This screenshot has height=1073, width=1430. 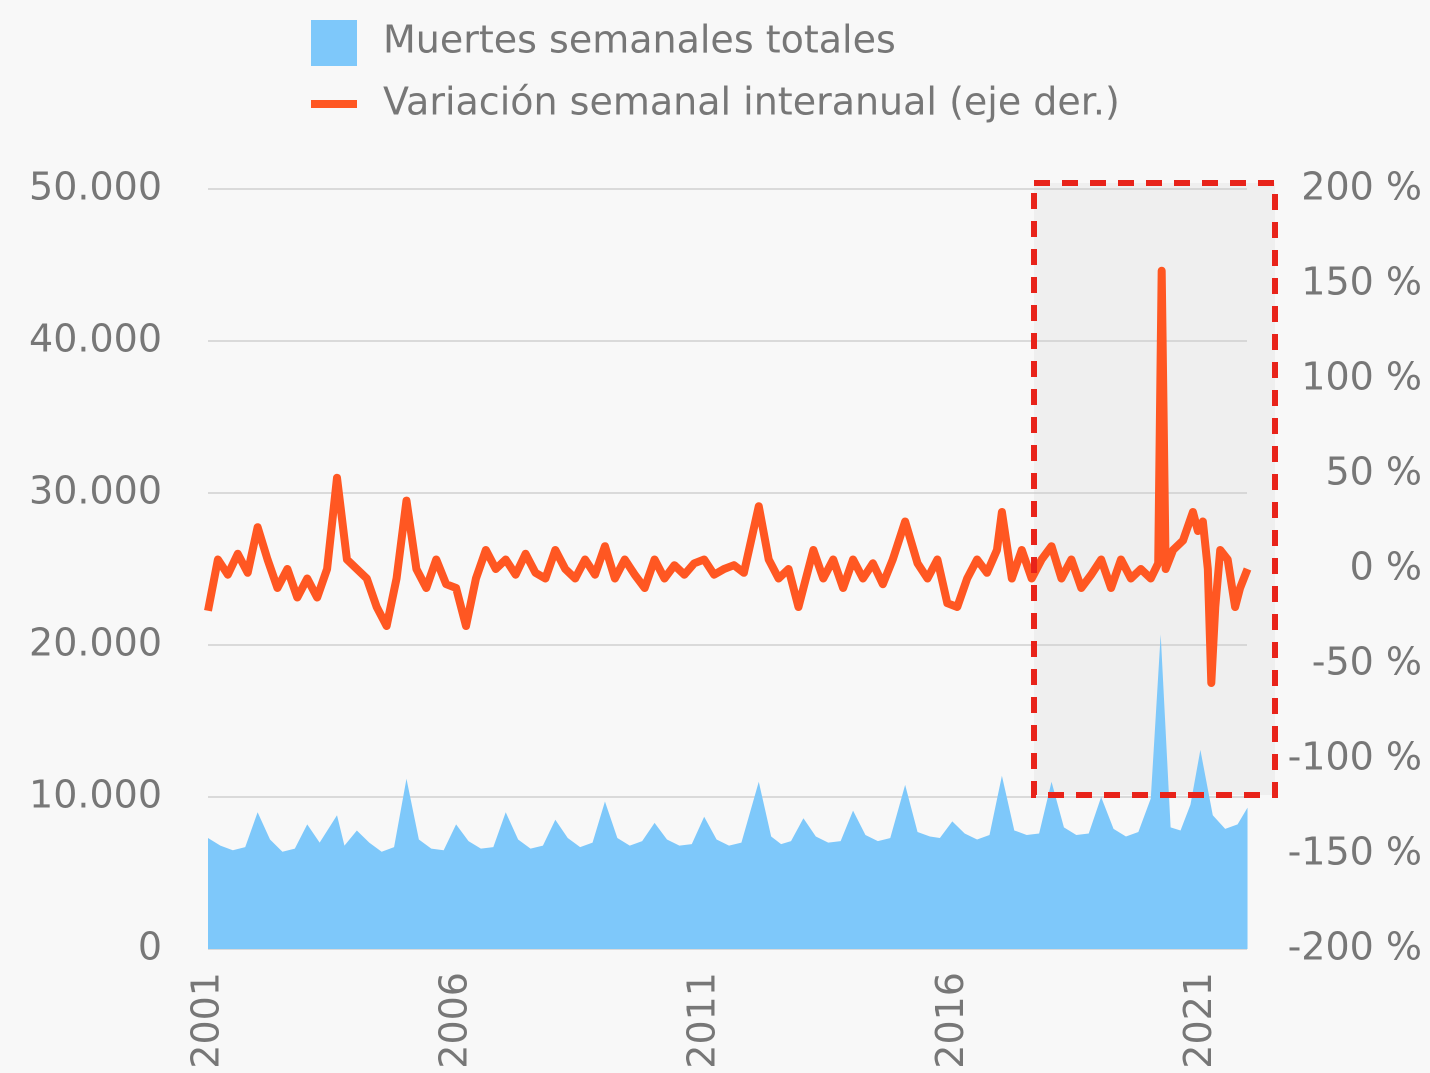 What do you see at coordinates (1367, 662) in the screenshot?
I see `y2-tick-label: -50 %` at bounding box center [1367, 662].